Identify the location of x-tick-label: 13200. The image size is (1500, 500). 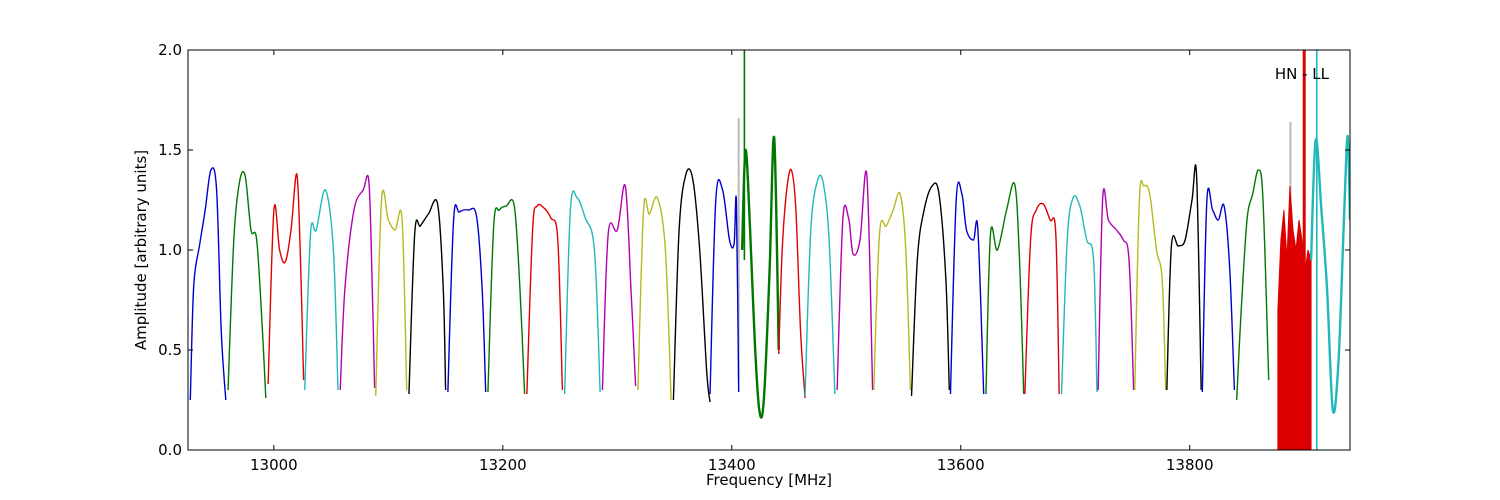
(503, 465).